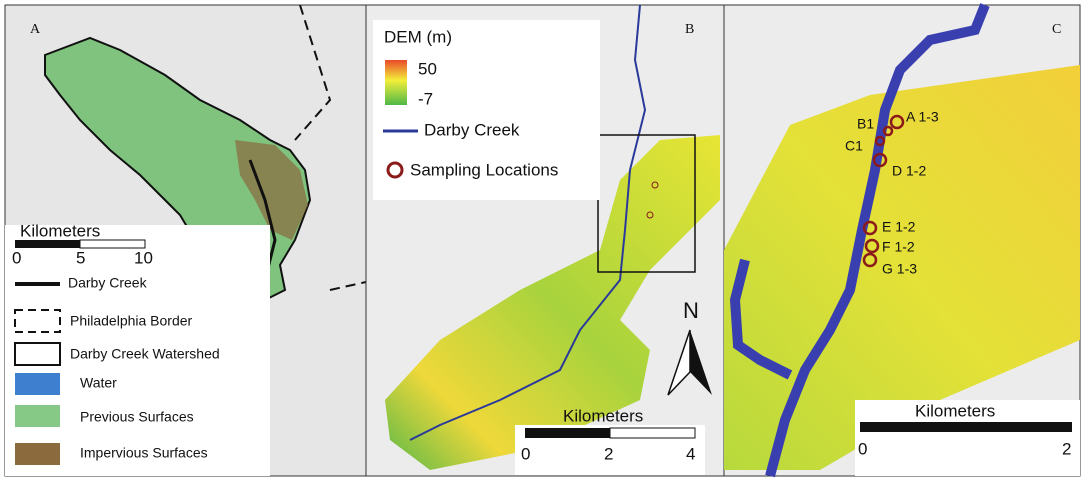 This screenshot has height=487, width=1084. Describe the element at coordinates (396, 82) in the screenshot. I see `dem-ramp` at that location.